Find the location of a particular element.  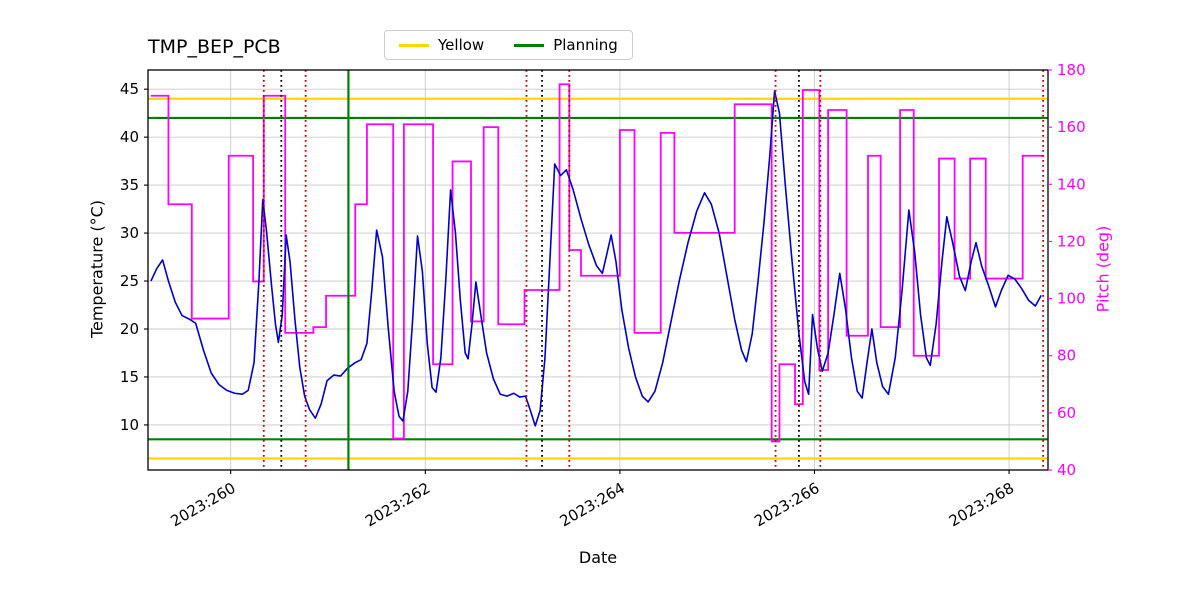

svg-text: 2023:264 is located at coordinates (592, 505).